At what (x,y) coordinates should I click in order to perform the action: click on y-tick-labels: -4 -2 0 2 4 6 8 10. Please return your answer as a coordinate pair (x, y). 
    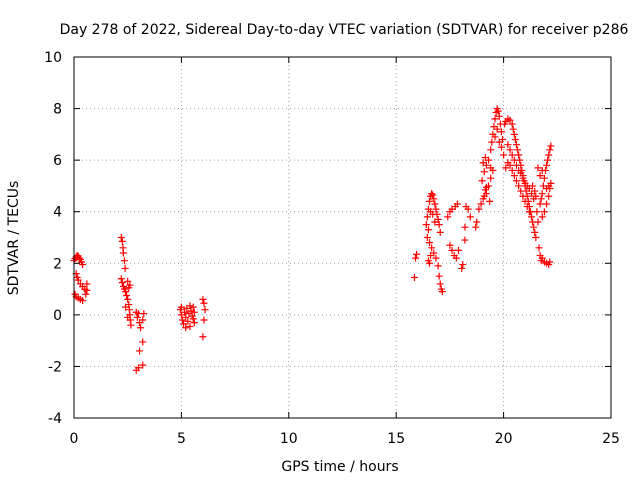
    Looking at the image, I should click on (53, 238).